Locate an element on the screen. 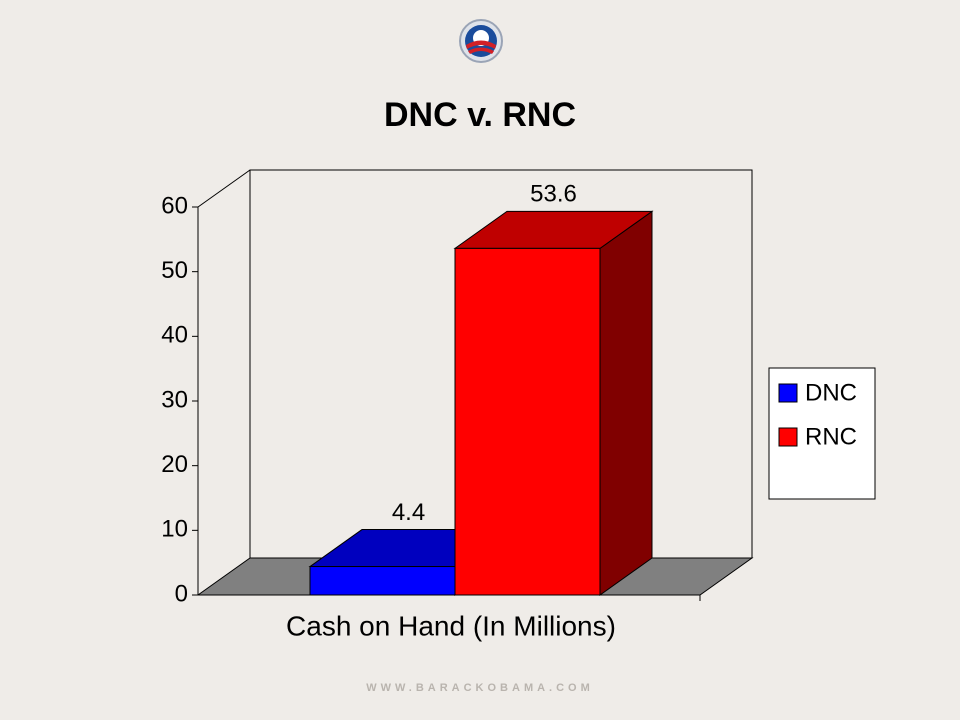 Image resolution: width=960 pixels, height=720 pixels. logo is located at coordinates (481, 41).